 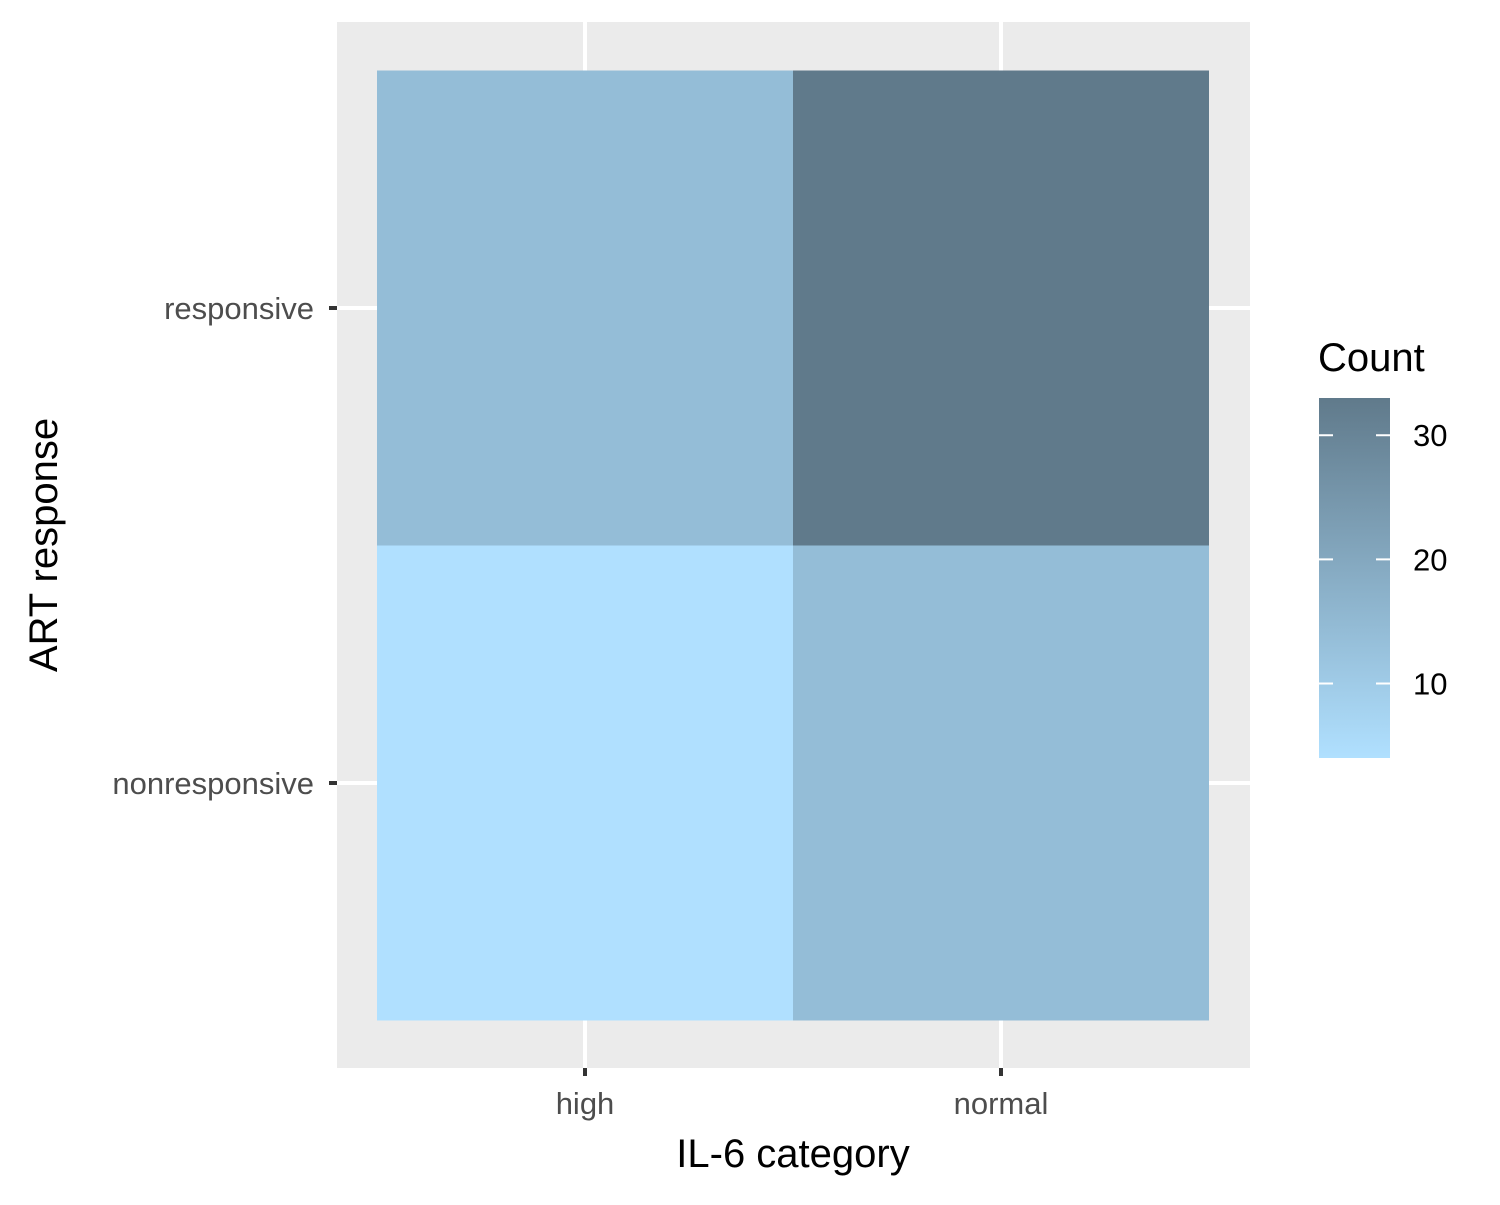 I want to click on y-axis-title: ART response, so click(x=44, y=545).